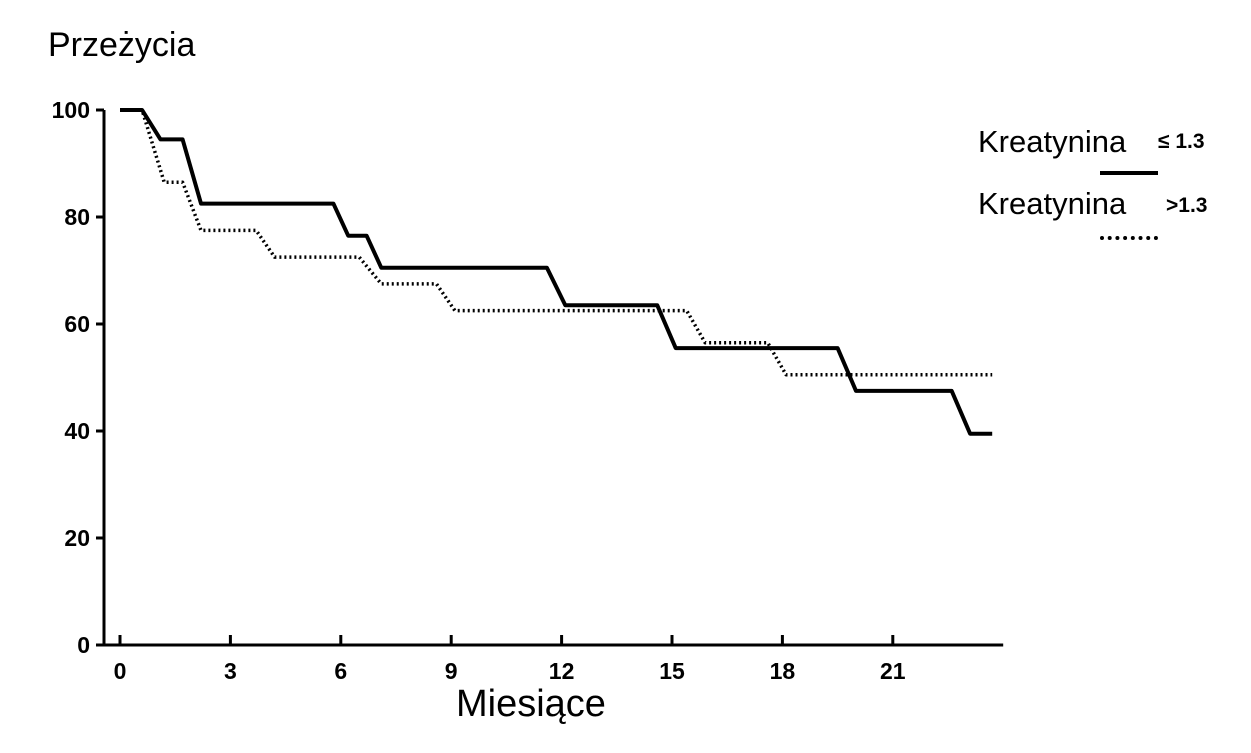  I want to click on x-tick-label-9: 9, so click(451, 671).